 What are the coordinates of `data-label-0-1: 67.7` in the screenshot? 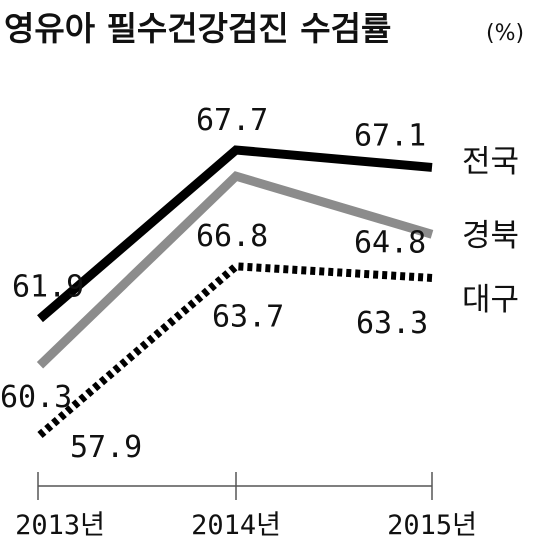 It's located at (232, 120).